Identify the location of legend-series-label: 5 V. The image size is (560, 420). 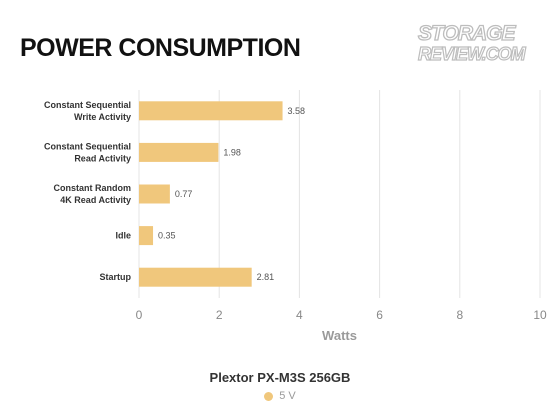
(287, 396).